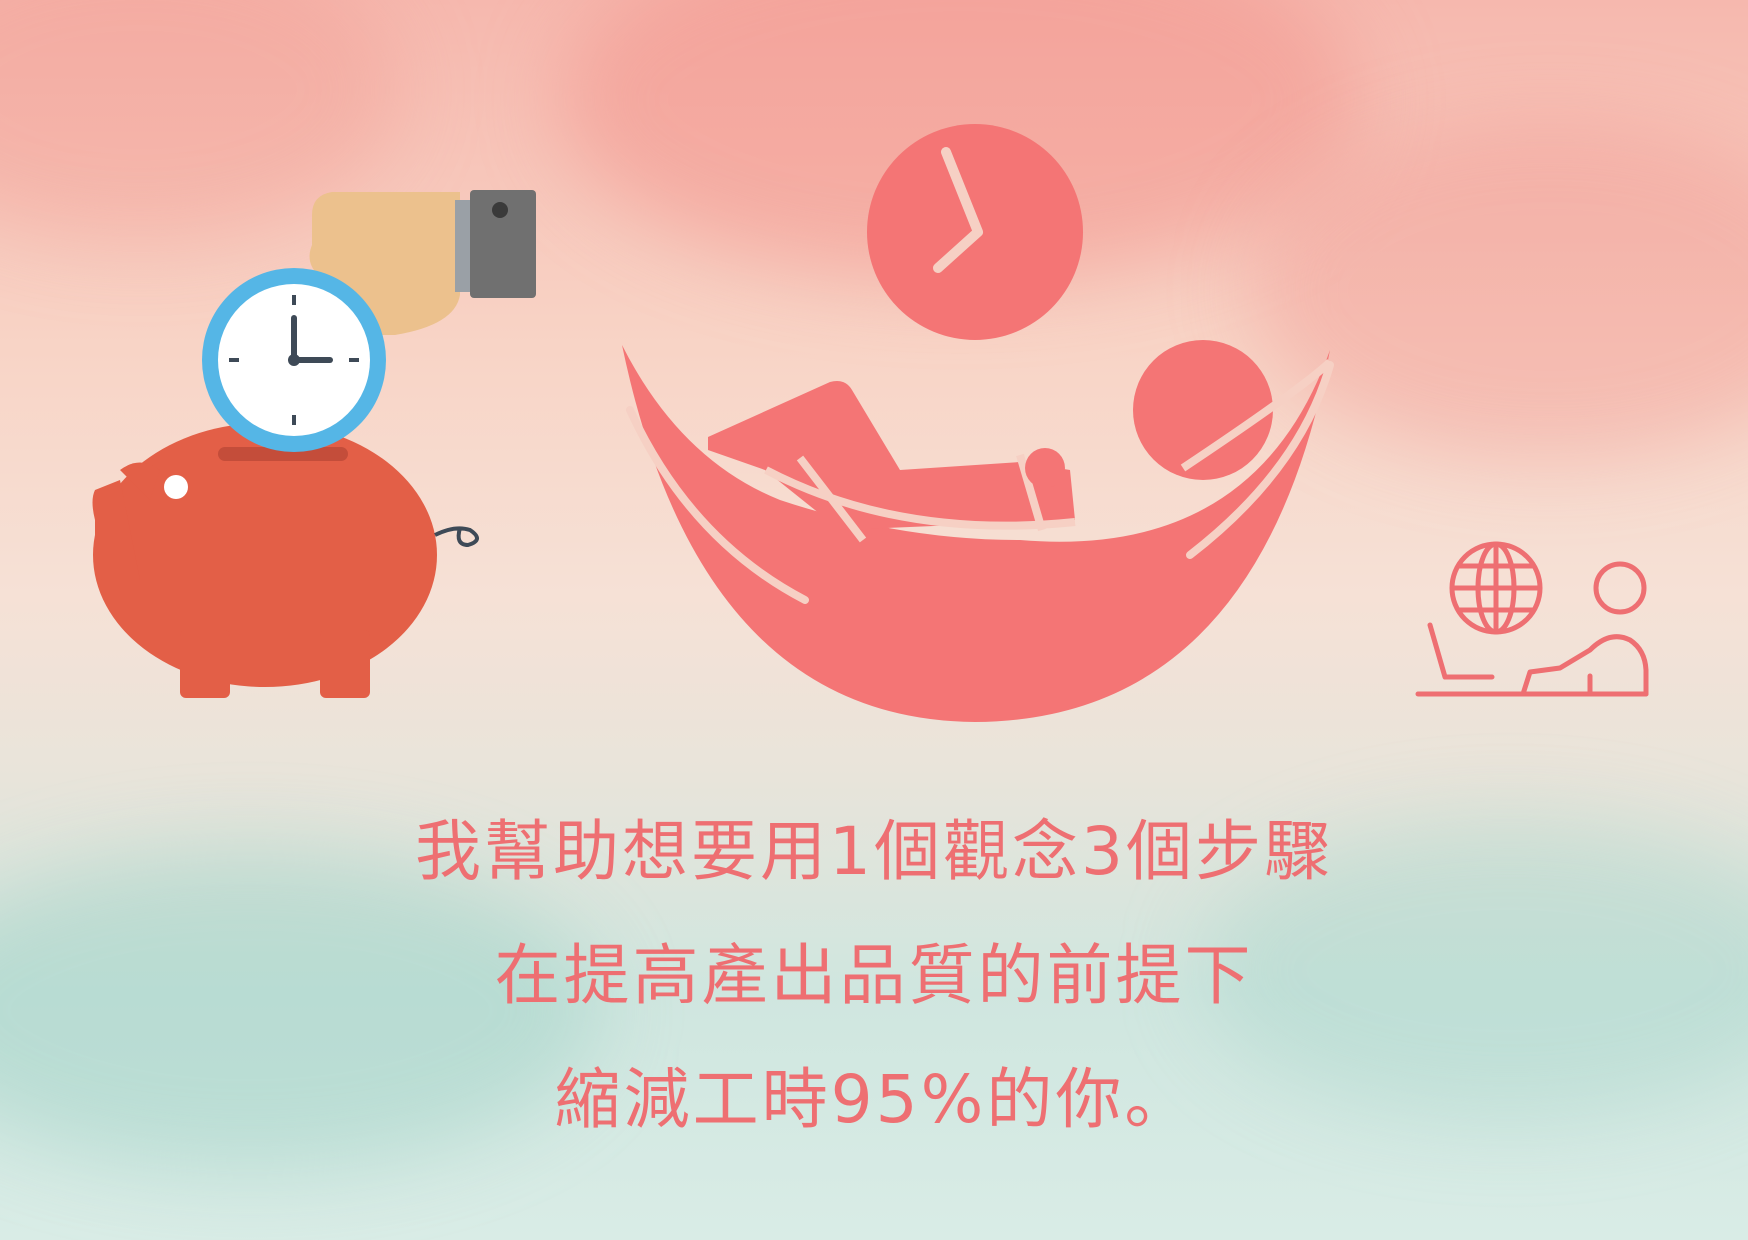 This screenshot has width=1748, height=1240. I want to click on stopwatch-icon, so click(294, 360).